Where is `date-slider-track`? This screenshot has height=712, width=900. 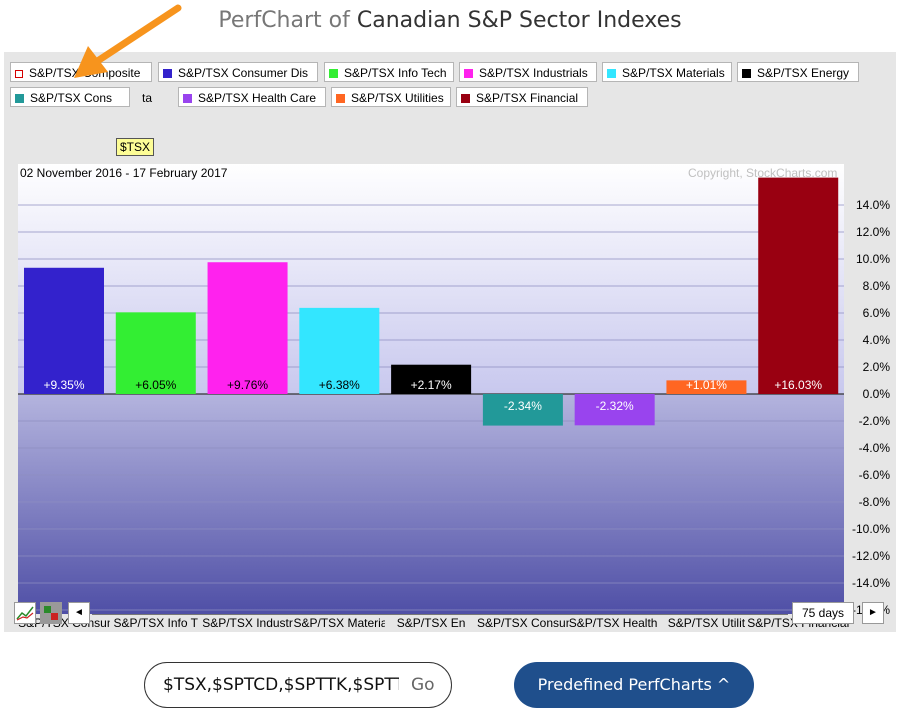
date-slider-track is located at coordinates (440, 614).